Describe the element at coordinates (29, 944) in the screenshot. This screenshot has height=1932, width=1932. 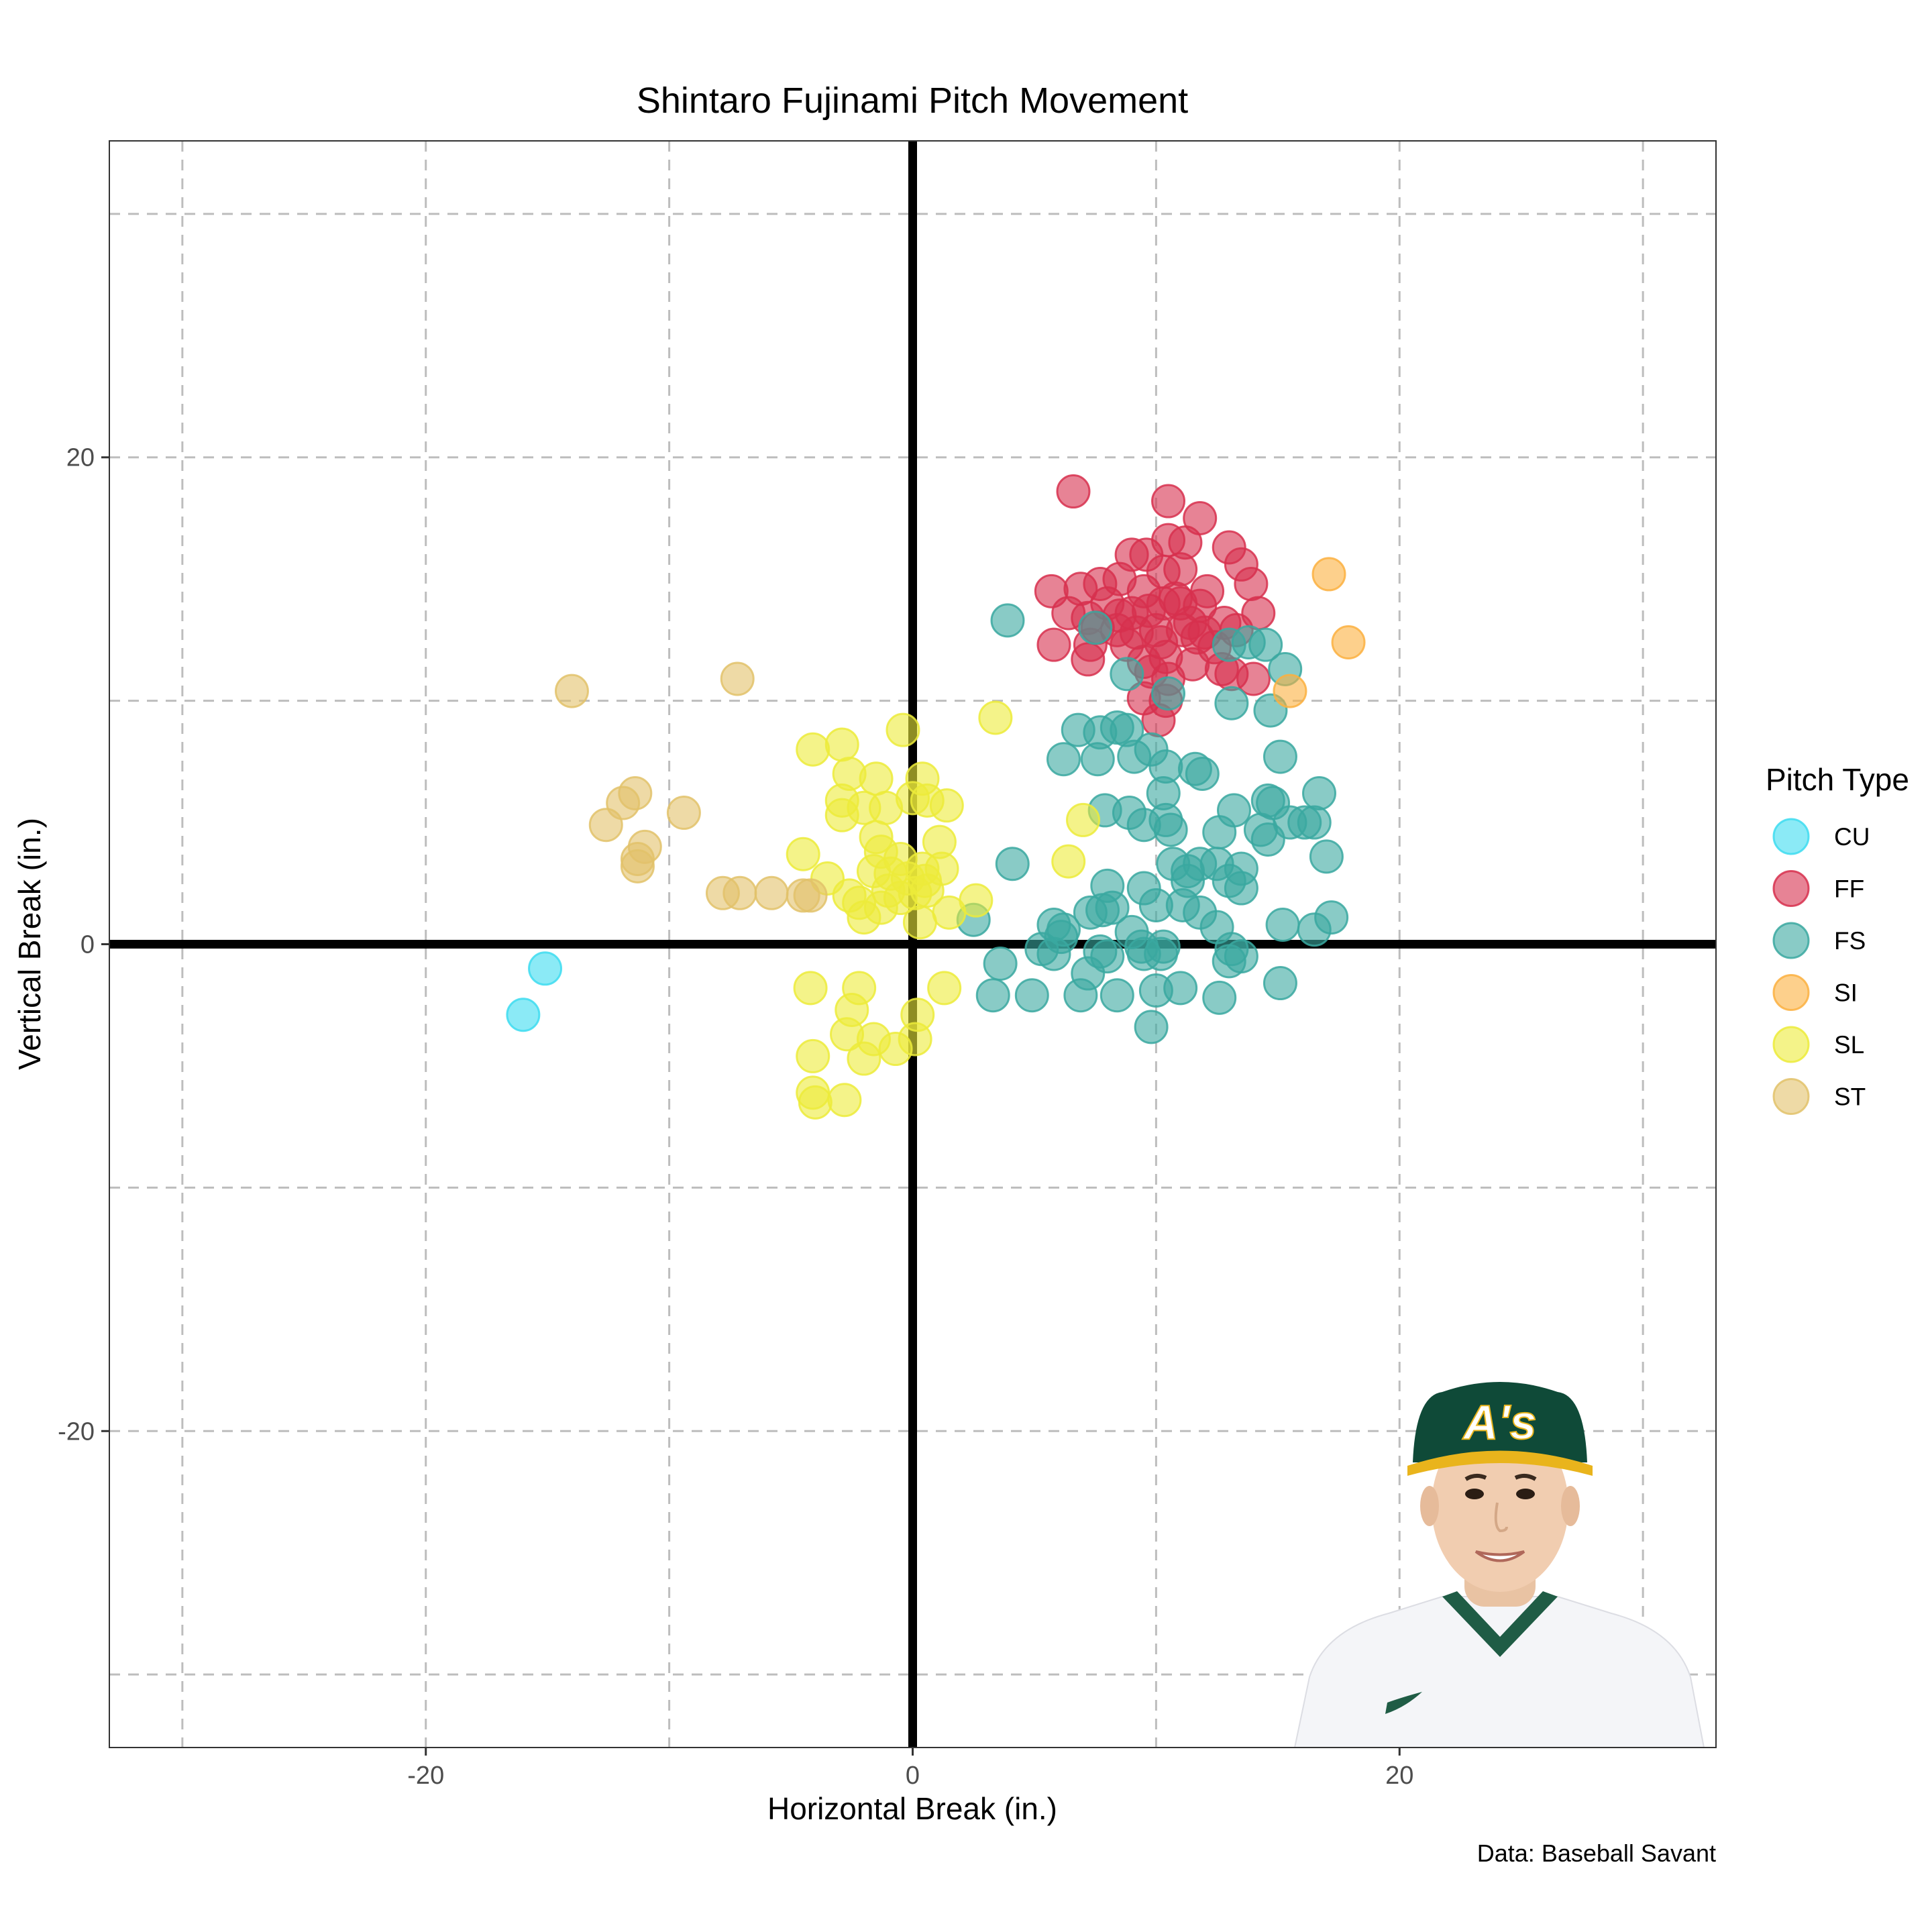
I see `y-axis-title: Vertical Break (in.)` at that location.